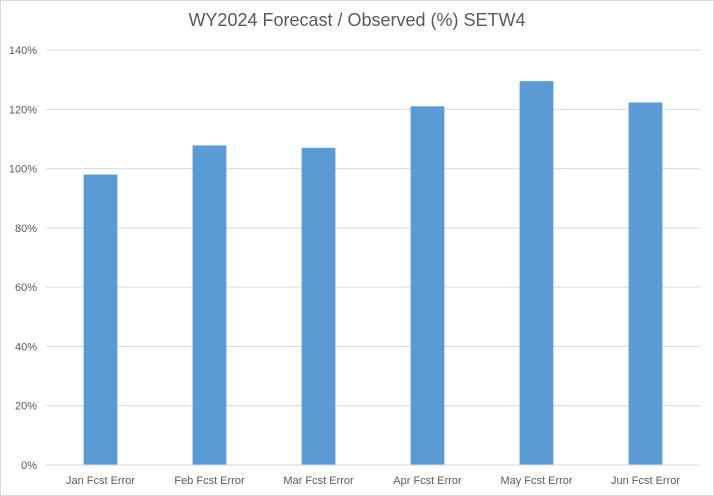 The height and width of the screenshot is (496, 714). Describe the element at coordinates (645, 481) in the screenshot. I see `x-tick-label: Jun Fcst Error` at that location.